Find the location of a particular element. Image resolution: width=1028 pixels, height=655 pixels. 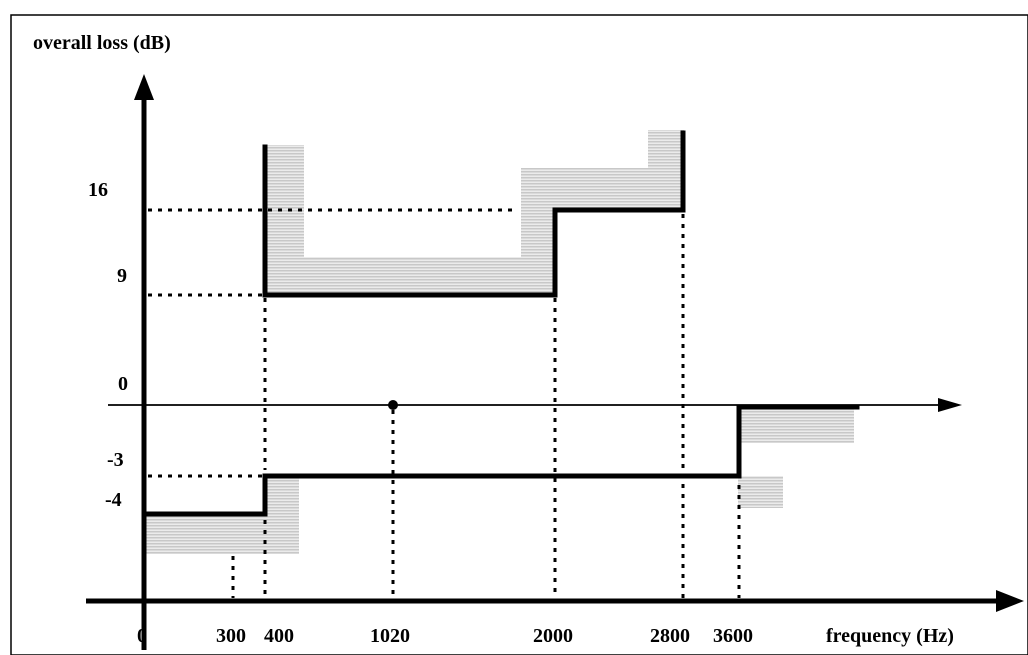

x-tick-3600: 3600 is located at coordinates (733, 636).